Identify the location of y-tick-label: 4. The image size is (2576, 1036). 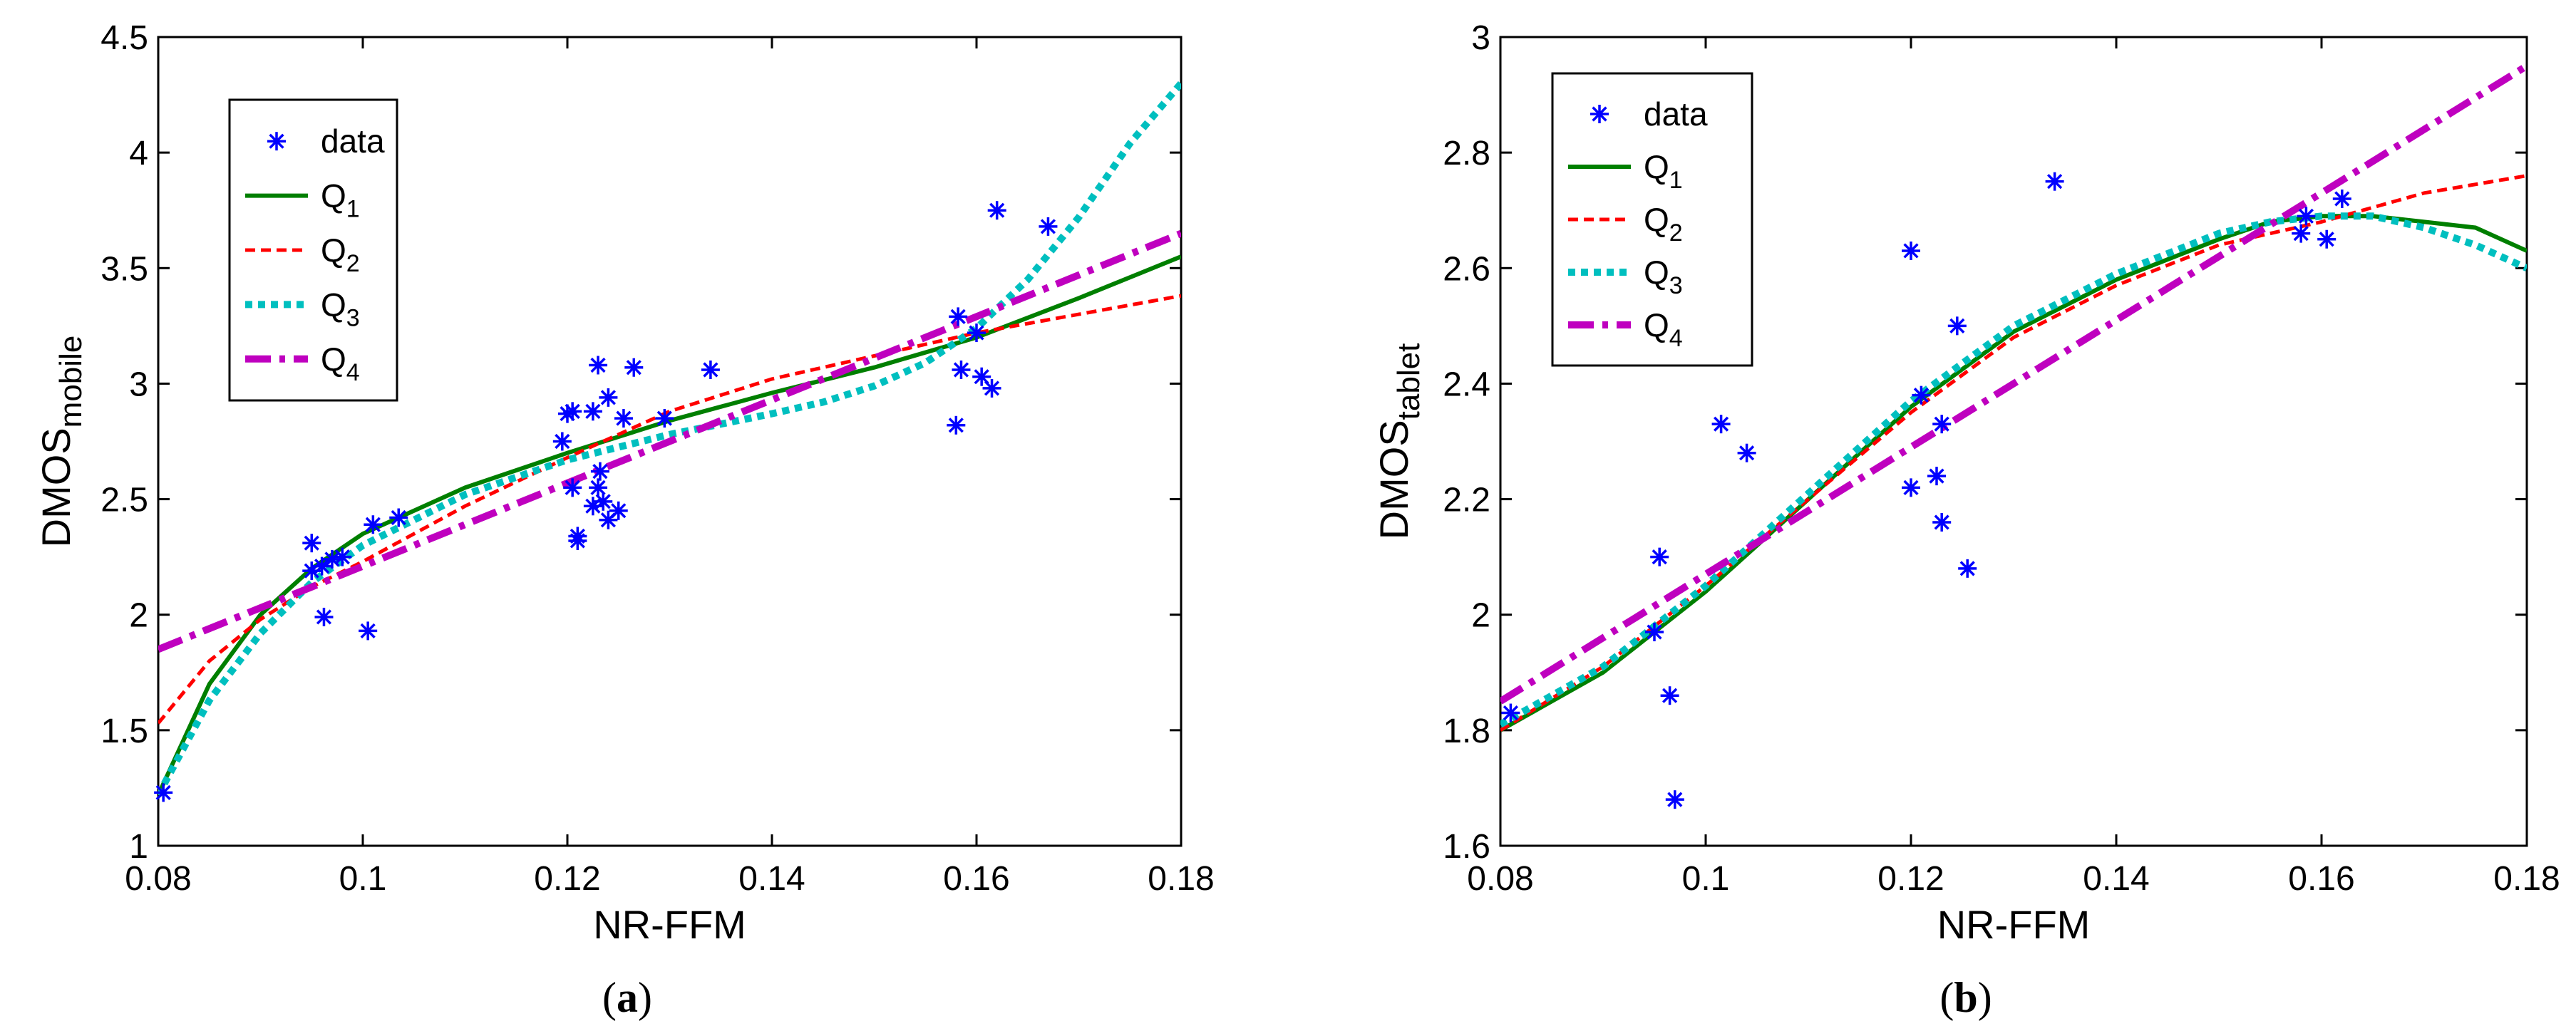
(138, 153).